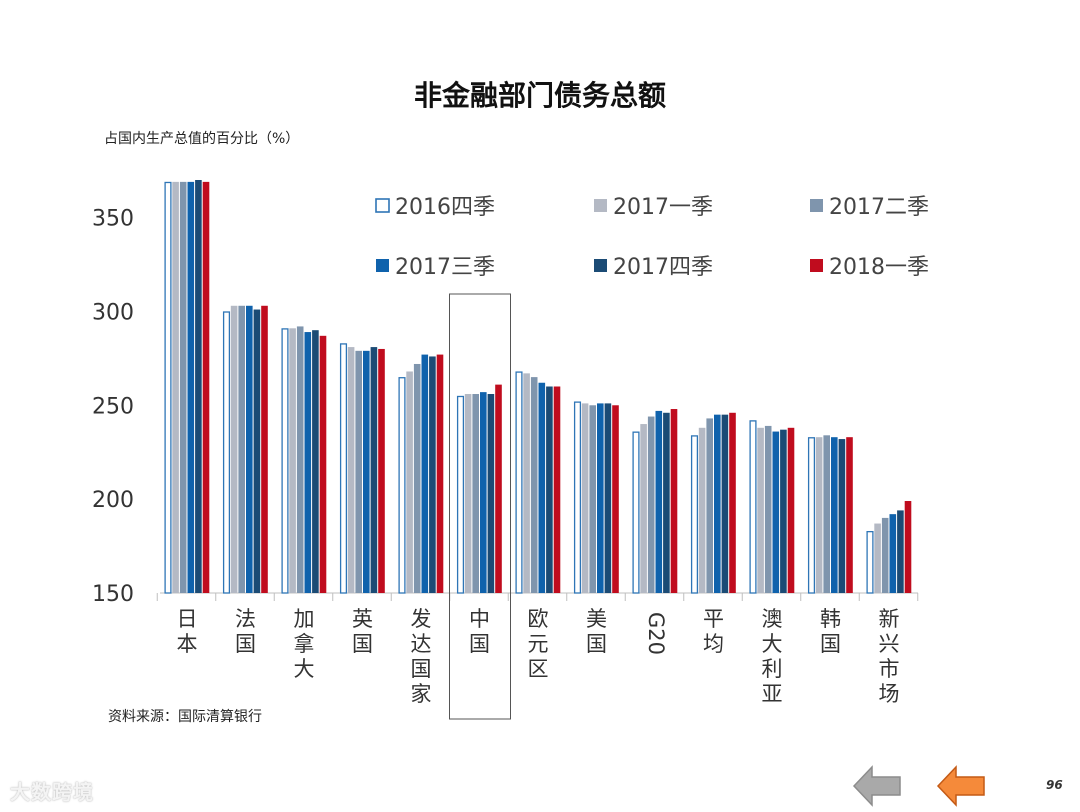  What do you see at coordinates (659, 501) in the screenshot?
I see `bar-G20-2017三季` at bounding box center [659, 501].